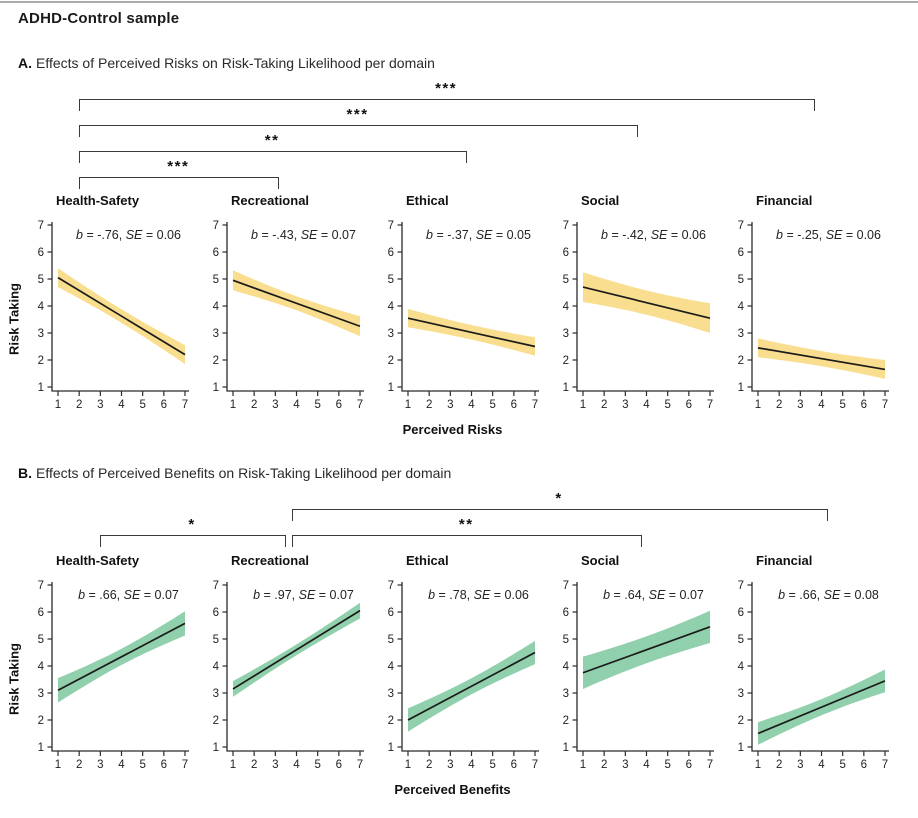 The height and width of the screenshot is (818, 918). Describe the element at coordinates (98, 560) in the screenshot. I see `plot-title: Health-Safety` at that location.